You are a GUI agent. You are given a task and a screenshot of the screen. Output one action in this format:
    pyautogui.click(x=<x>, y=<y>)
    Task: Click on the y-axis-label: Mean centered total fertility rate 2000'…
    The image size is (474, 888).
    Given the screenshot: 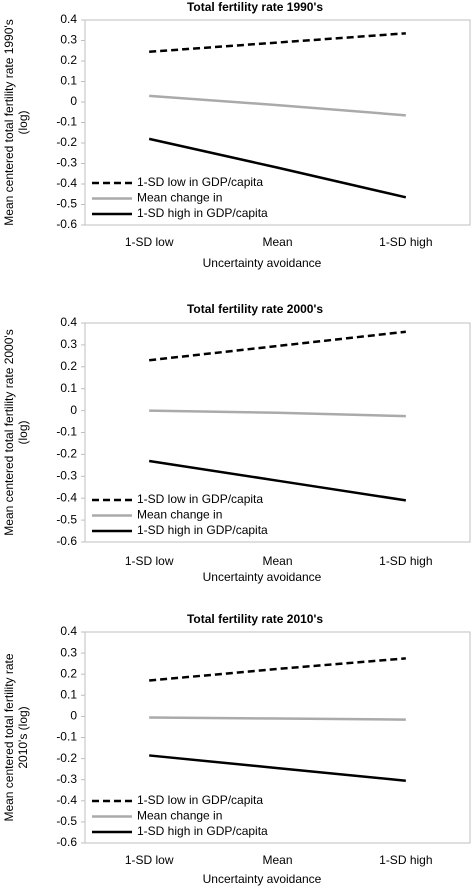 What is the action you would take?
    pyautogui.click(x=9, y=432)
    